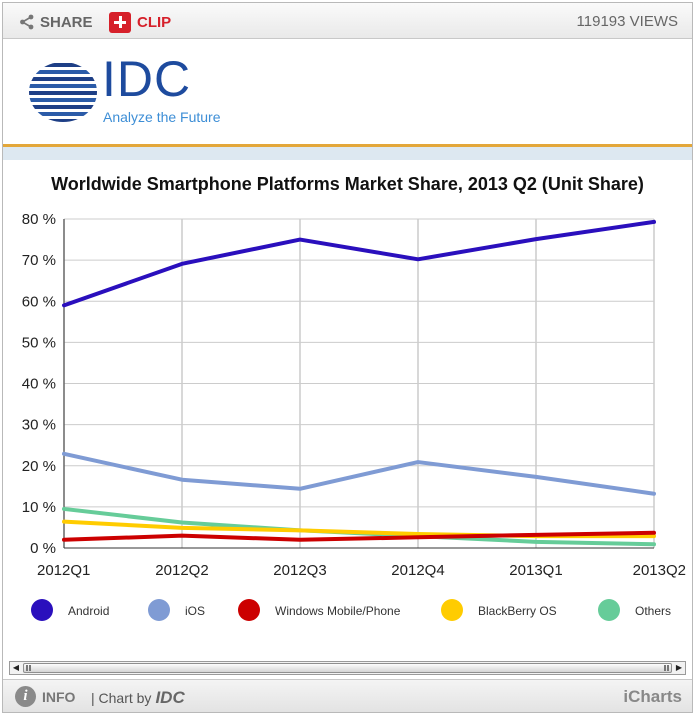 The height and width of the screenshot is (715, 695). I want to click on legend-label: Windows Mobile/Phone, so click(338, 611).